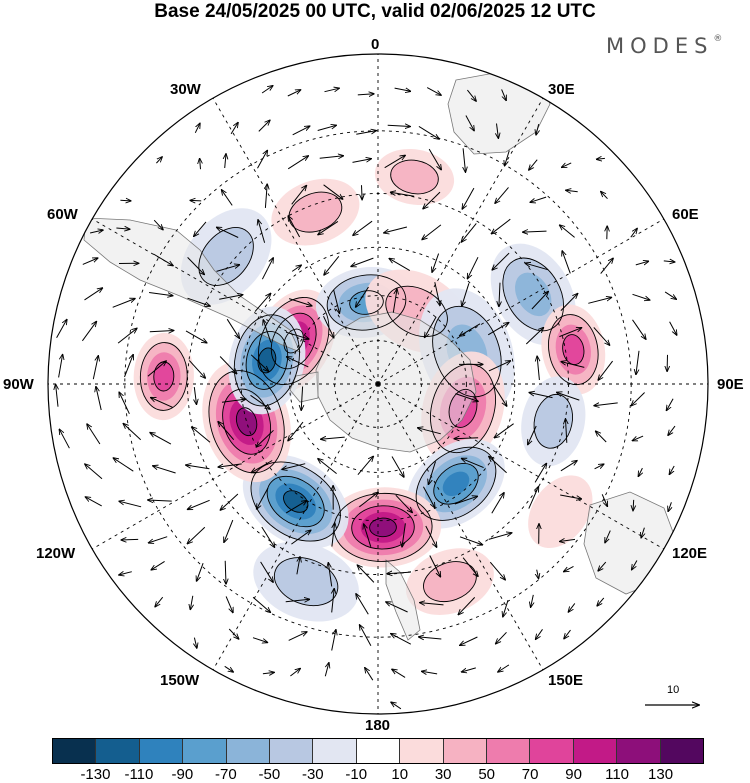  I want to click on south-pole-marker, so click(378, 384).